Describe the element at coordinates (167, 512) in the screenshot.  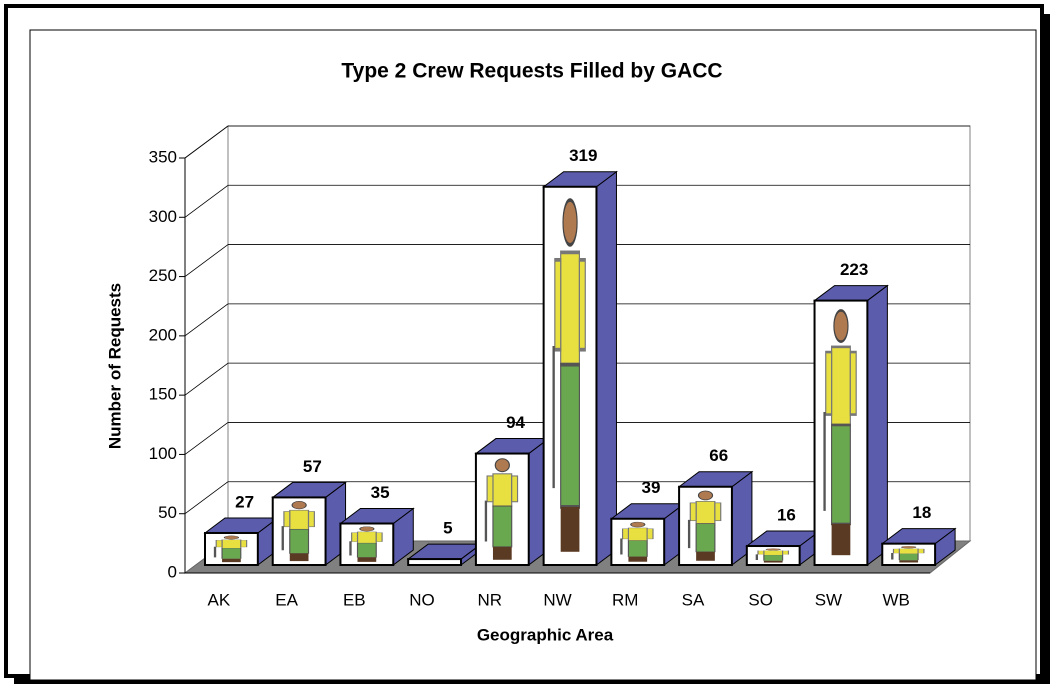
I see `y-tick-label: 50` at that location.